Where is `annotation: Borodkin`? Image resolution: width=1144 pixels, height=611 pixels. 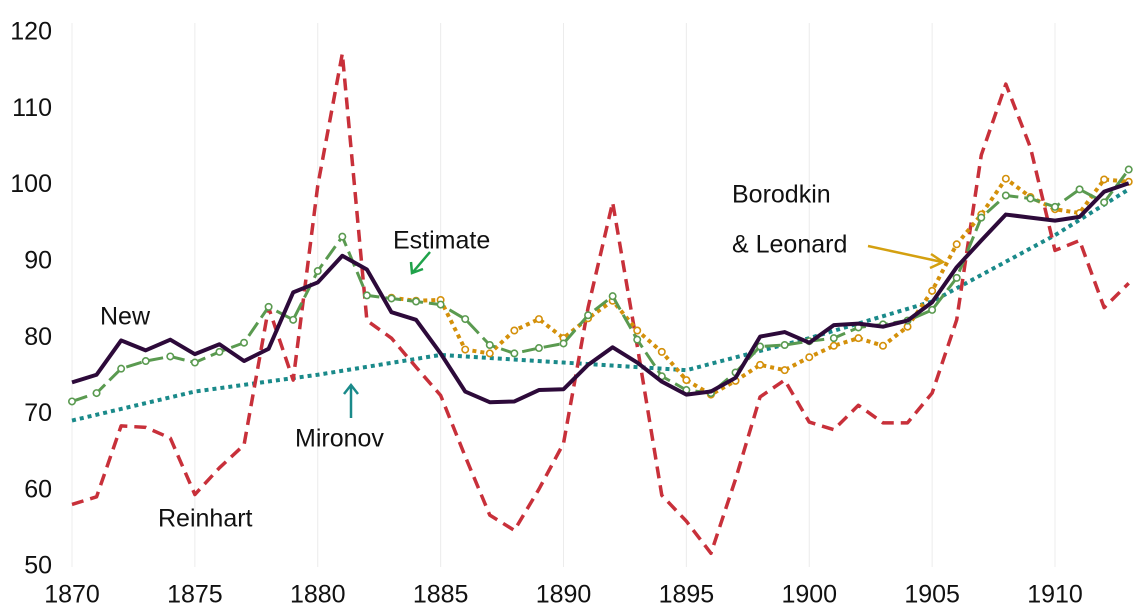
annotation: Borodkin is located at coordinates (781, 195).